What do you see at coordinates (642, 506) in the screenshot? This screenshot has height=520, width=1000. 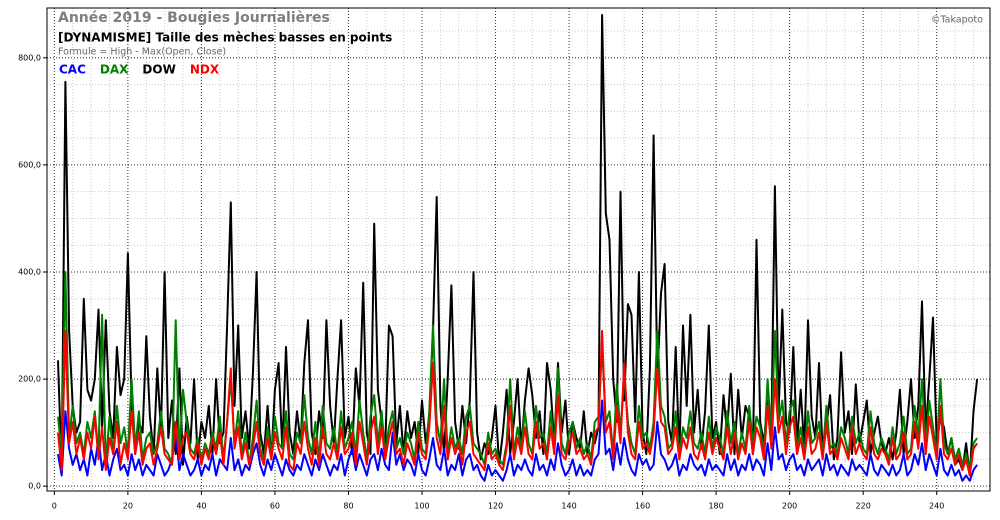 I see `x-tick-label: 160` at bounding box center [642, 506].